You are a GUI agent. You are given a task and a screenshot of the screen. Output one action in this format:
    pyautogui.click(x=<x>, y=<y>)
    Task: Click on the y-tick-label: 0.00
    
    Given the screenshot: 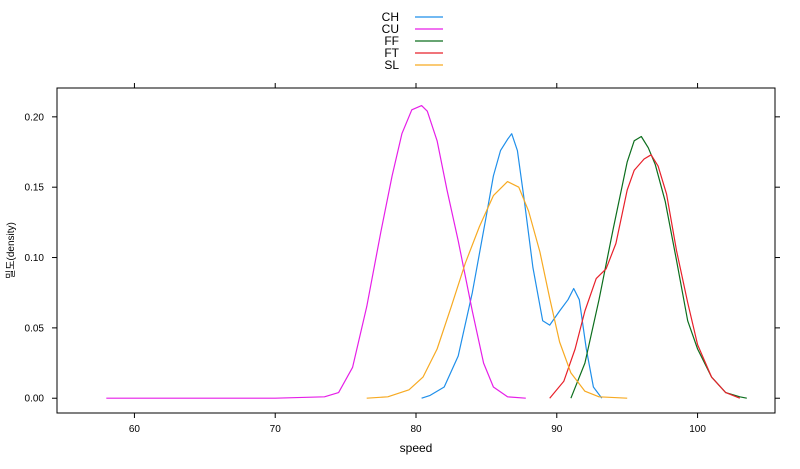 What is the action you would take?
    pyautogui.click(x=35, y=399)
    